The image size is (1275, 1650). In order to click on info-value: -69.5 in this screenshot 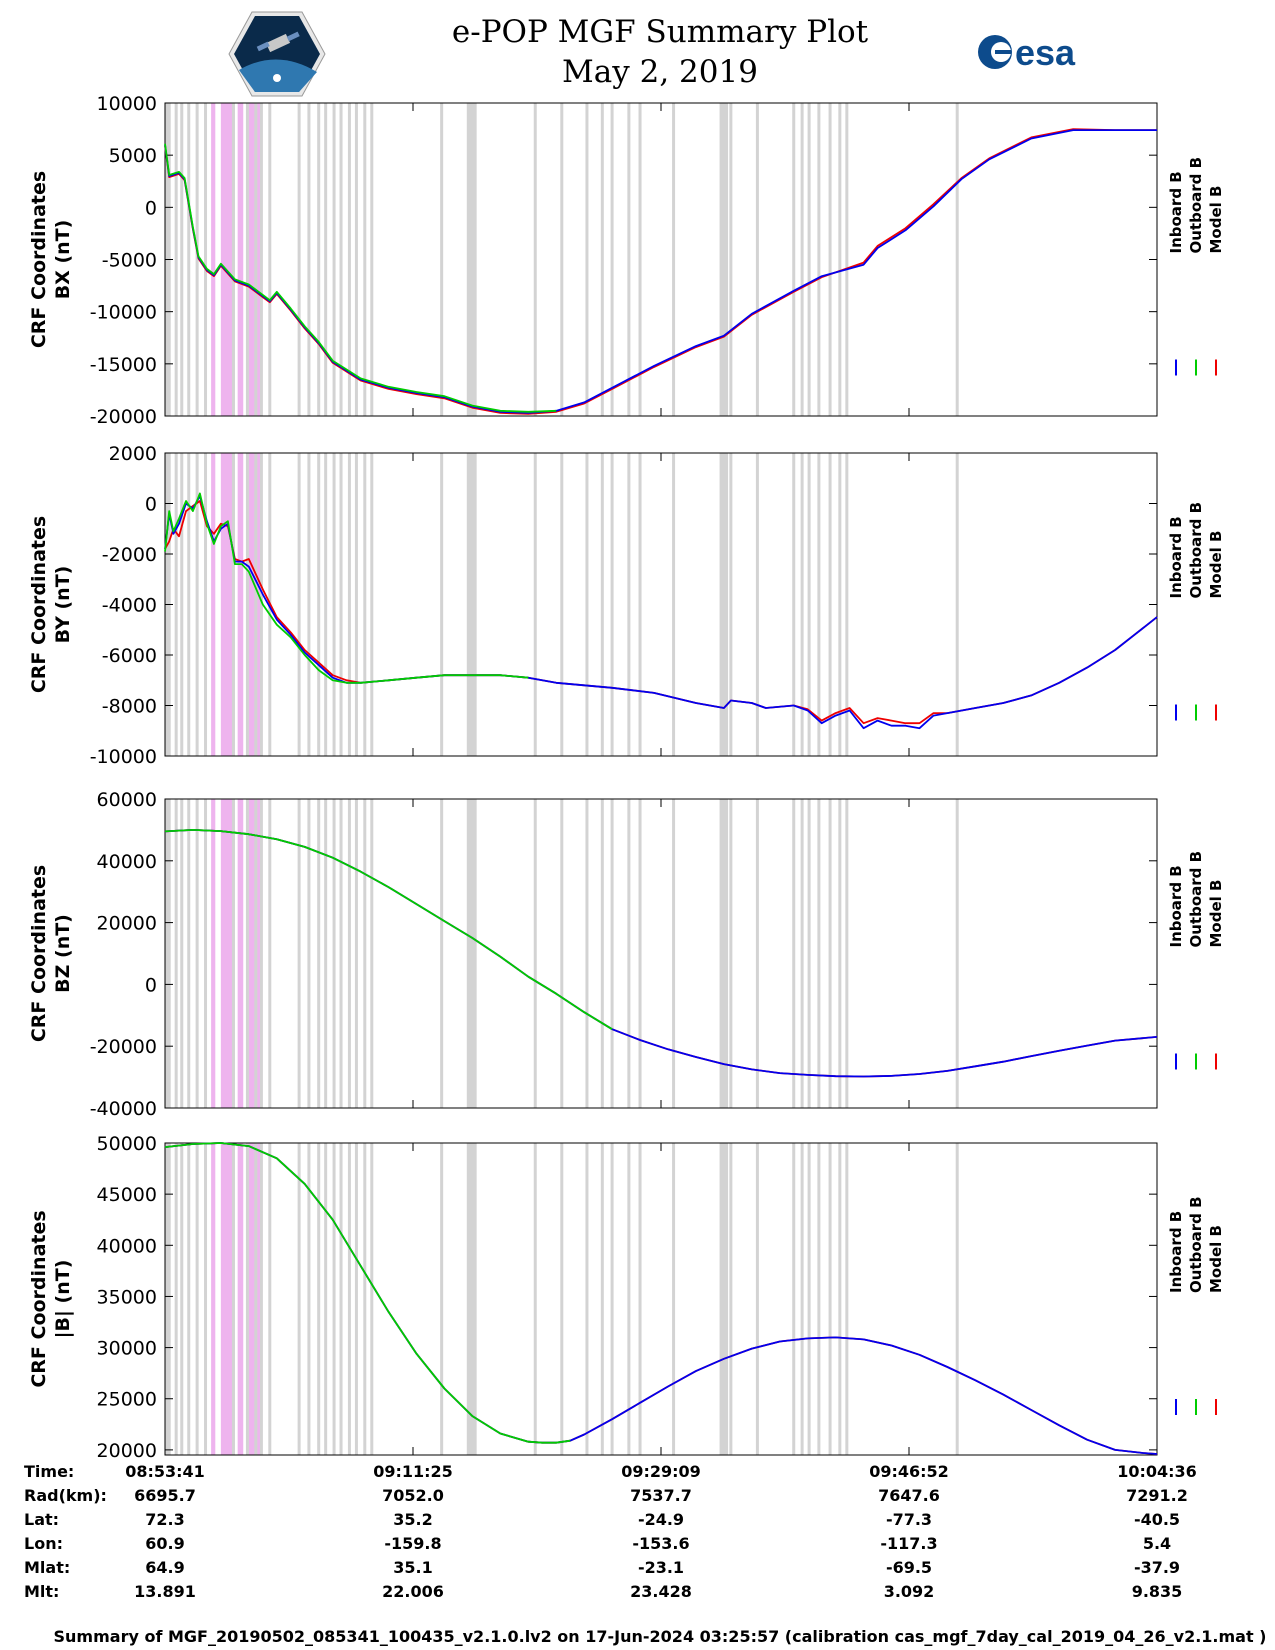, I will do `click(909, 1567)`.